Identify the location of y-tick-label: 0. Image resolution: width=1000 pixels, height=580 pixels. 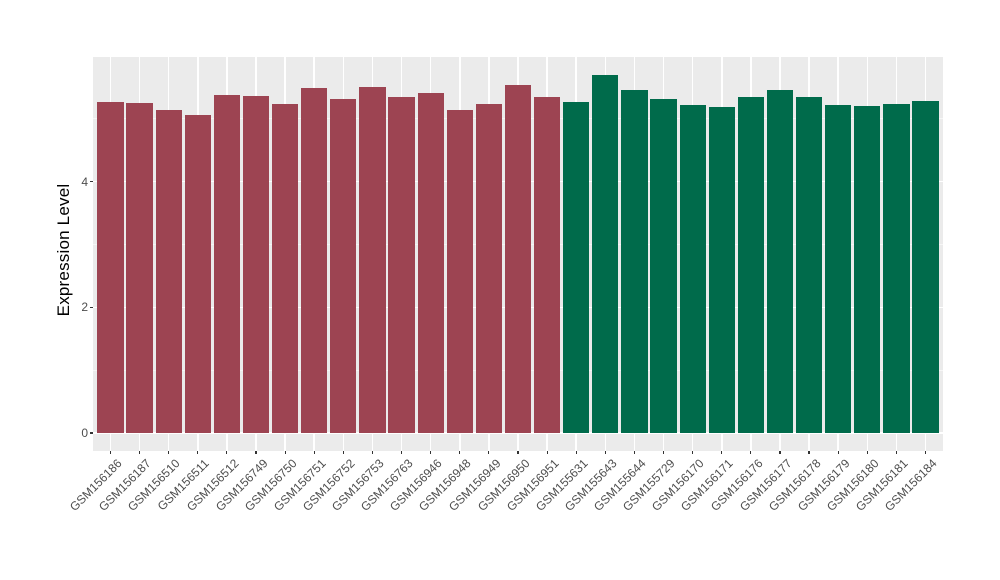
(84, 433).